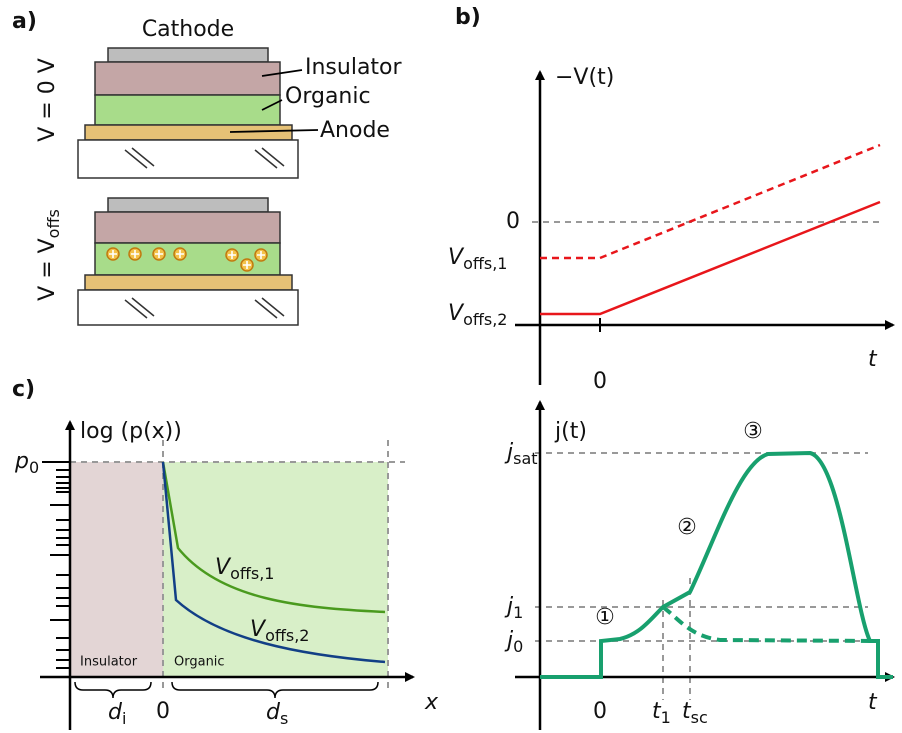 This screenshot has height=733, width=902. I want to click on panel-label: c), so click(23, 389).